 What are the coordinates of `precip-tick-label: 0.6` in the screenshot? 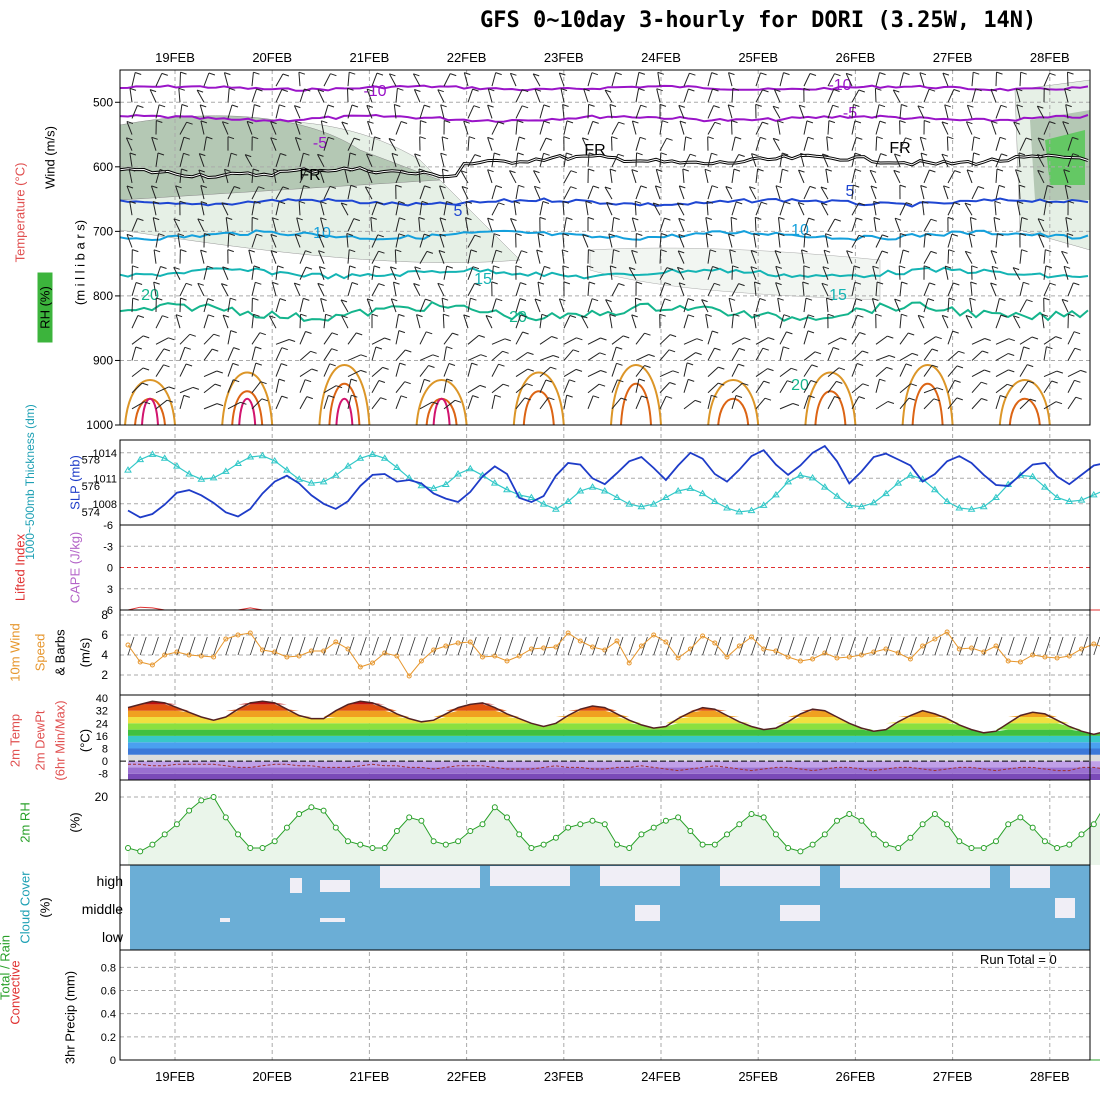 It's located at (108, 992).